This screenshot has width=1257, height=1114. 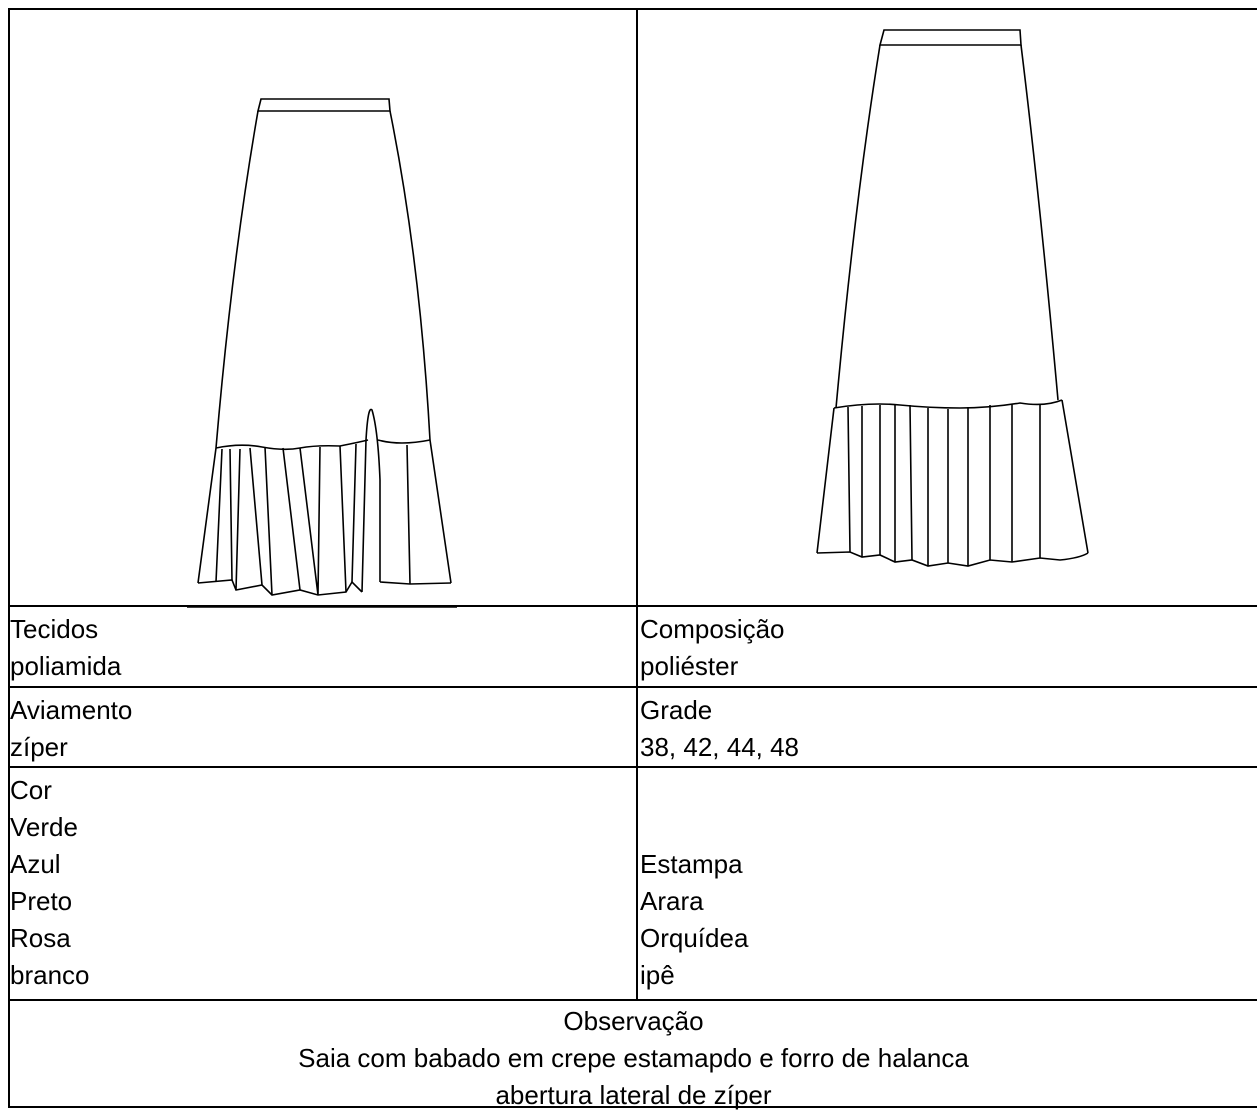 I want to click on cell-text: Grade, so click(x=676, y=710).